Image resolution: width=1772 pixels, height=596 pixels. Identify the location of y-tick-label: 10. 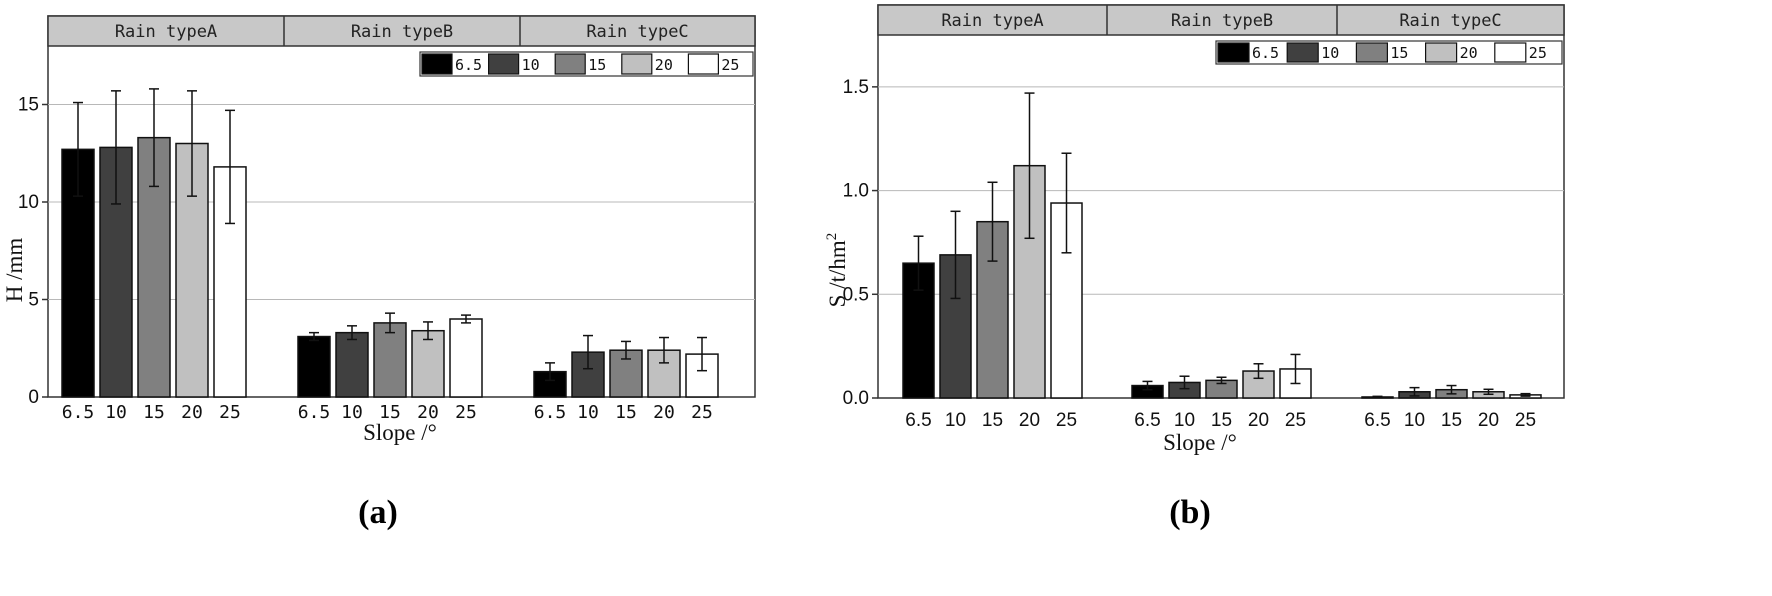
(28, 202).